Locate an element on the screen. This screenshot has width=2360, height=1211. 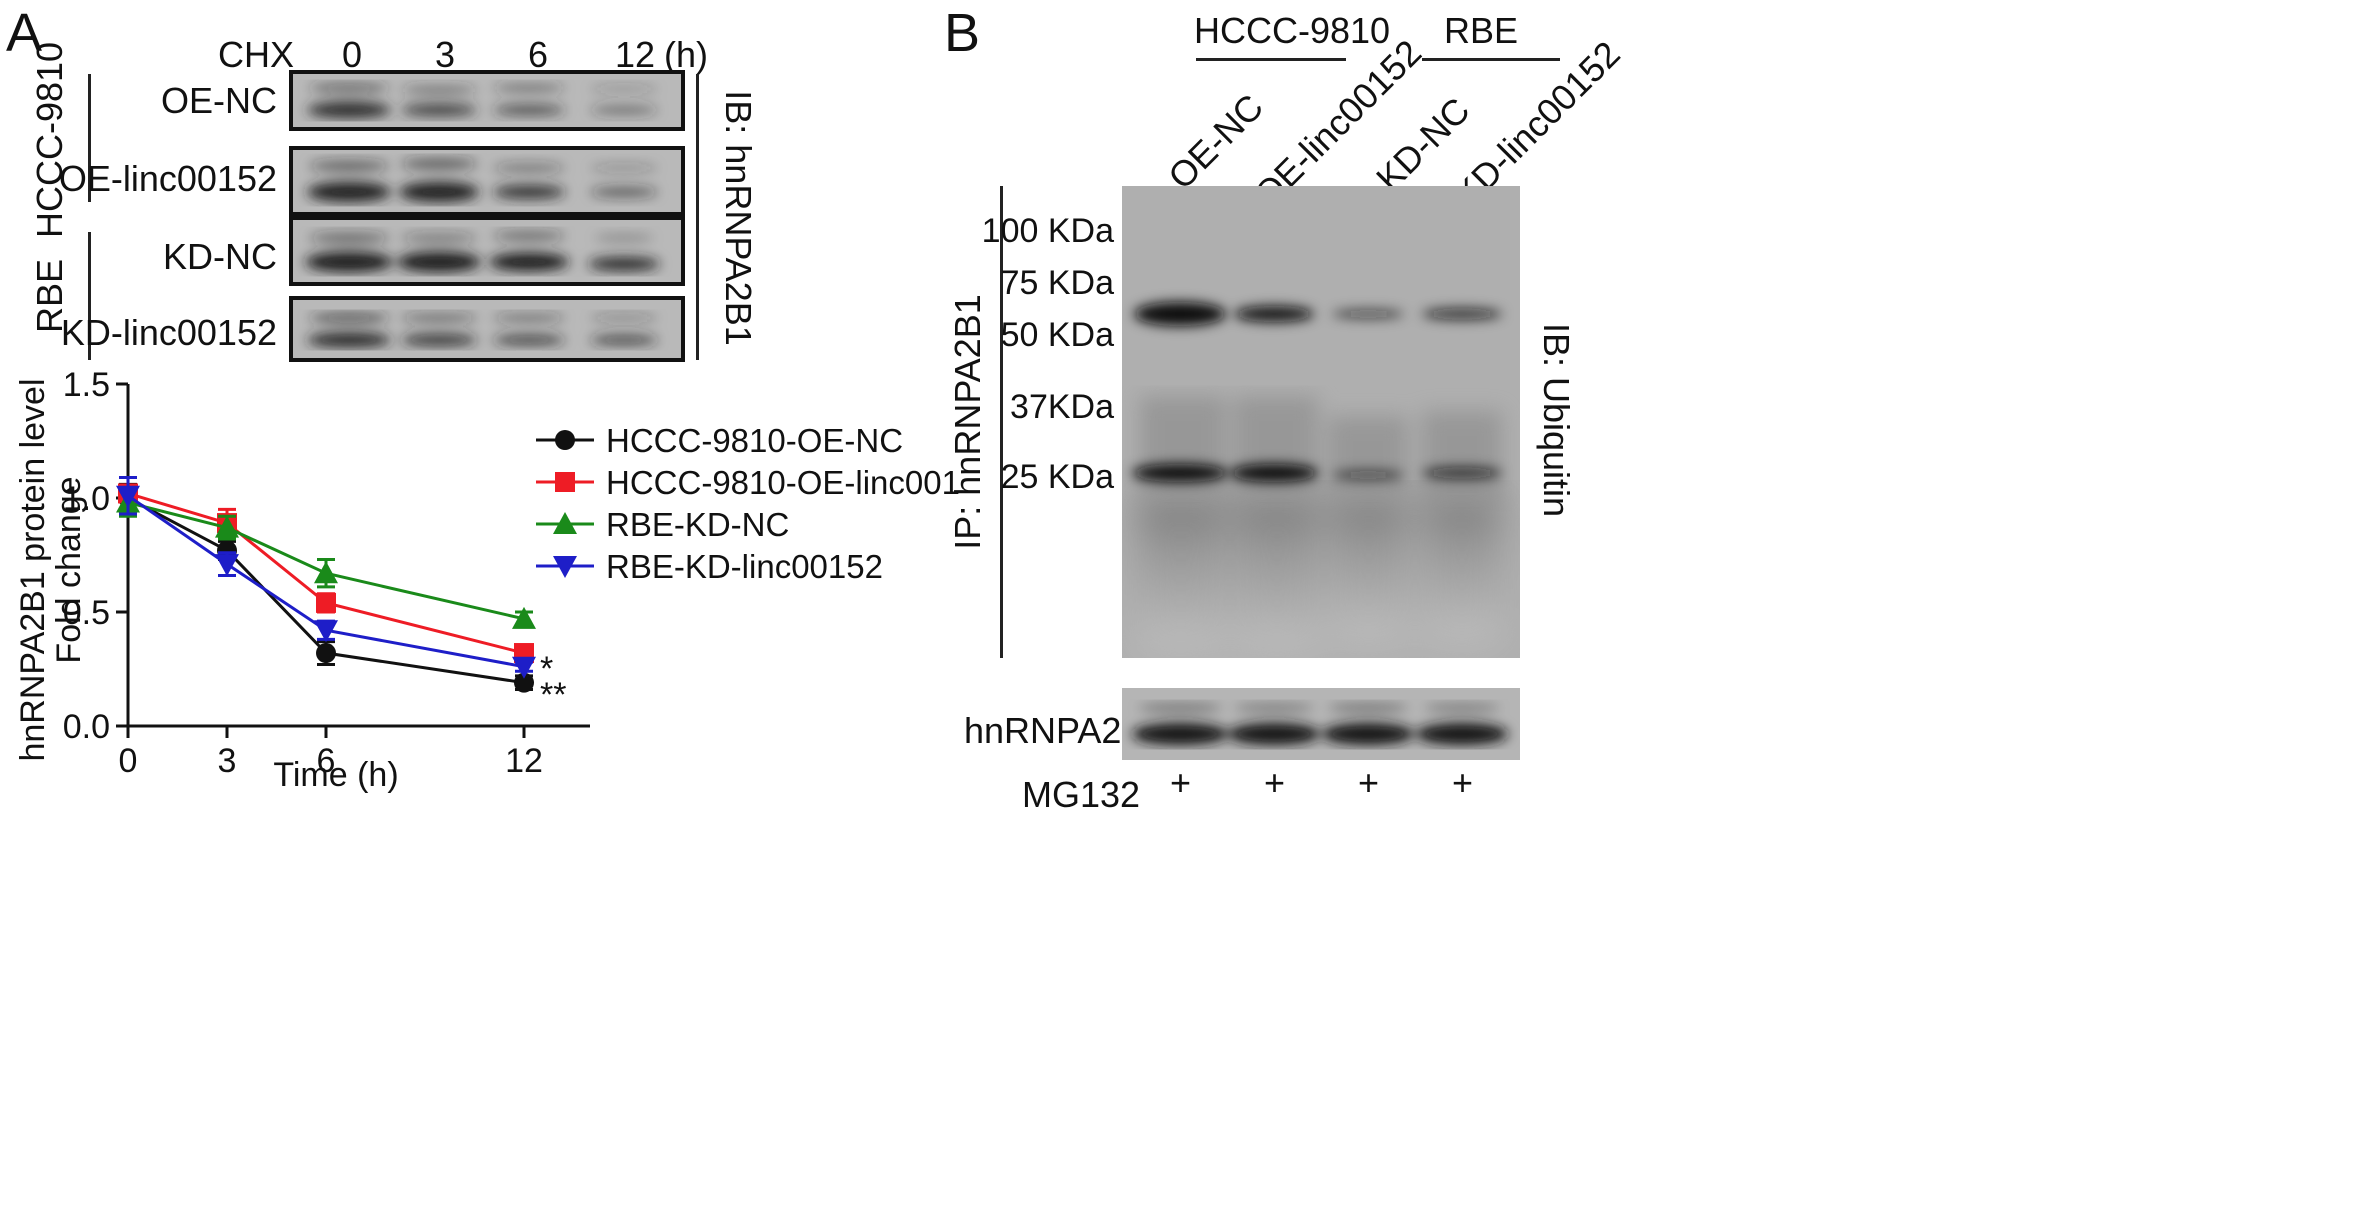
legend-label: HCCC-9810-OE-NC is located at coordinates (754, 440).